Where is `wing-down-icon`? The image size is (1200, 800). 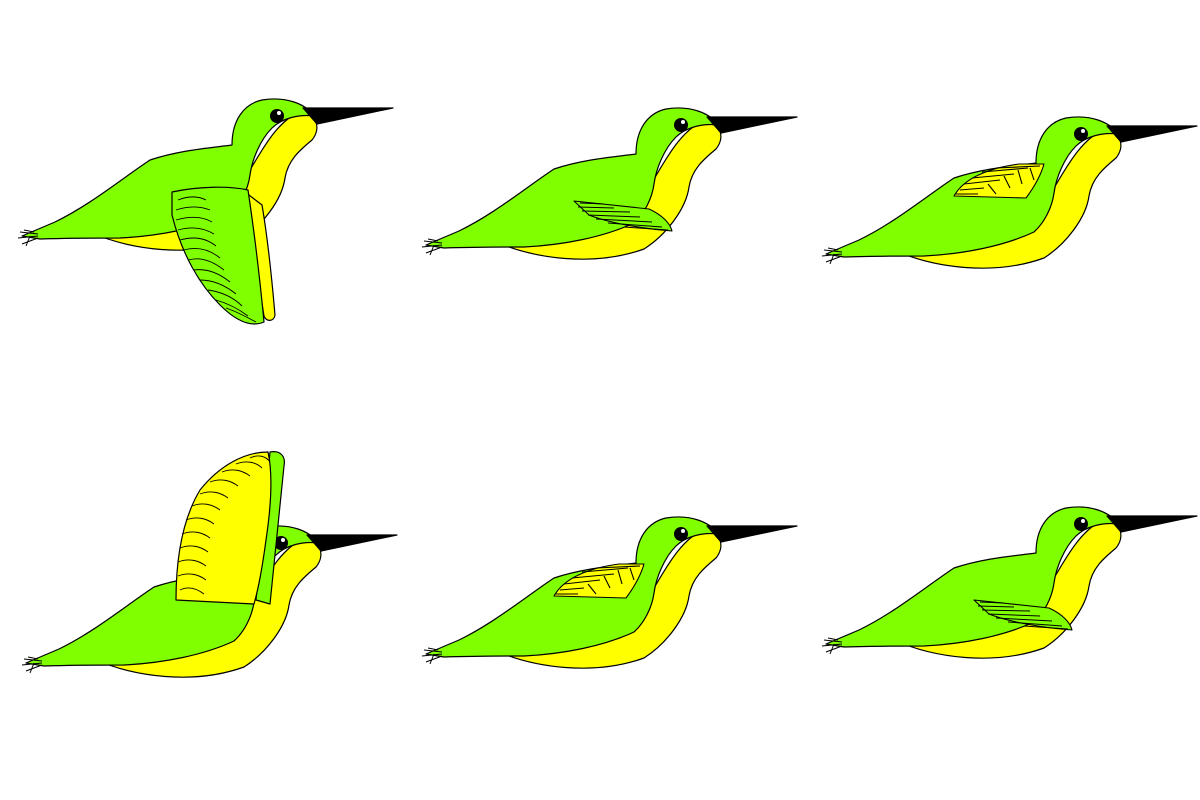 wing-down-icon is located at coordinates (223, 255).